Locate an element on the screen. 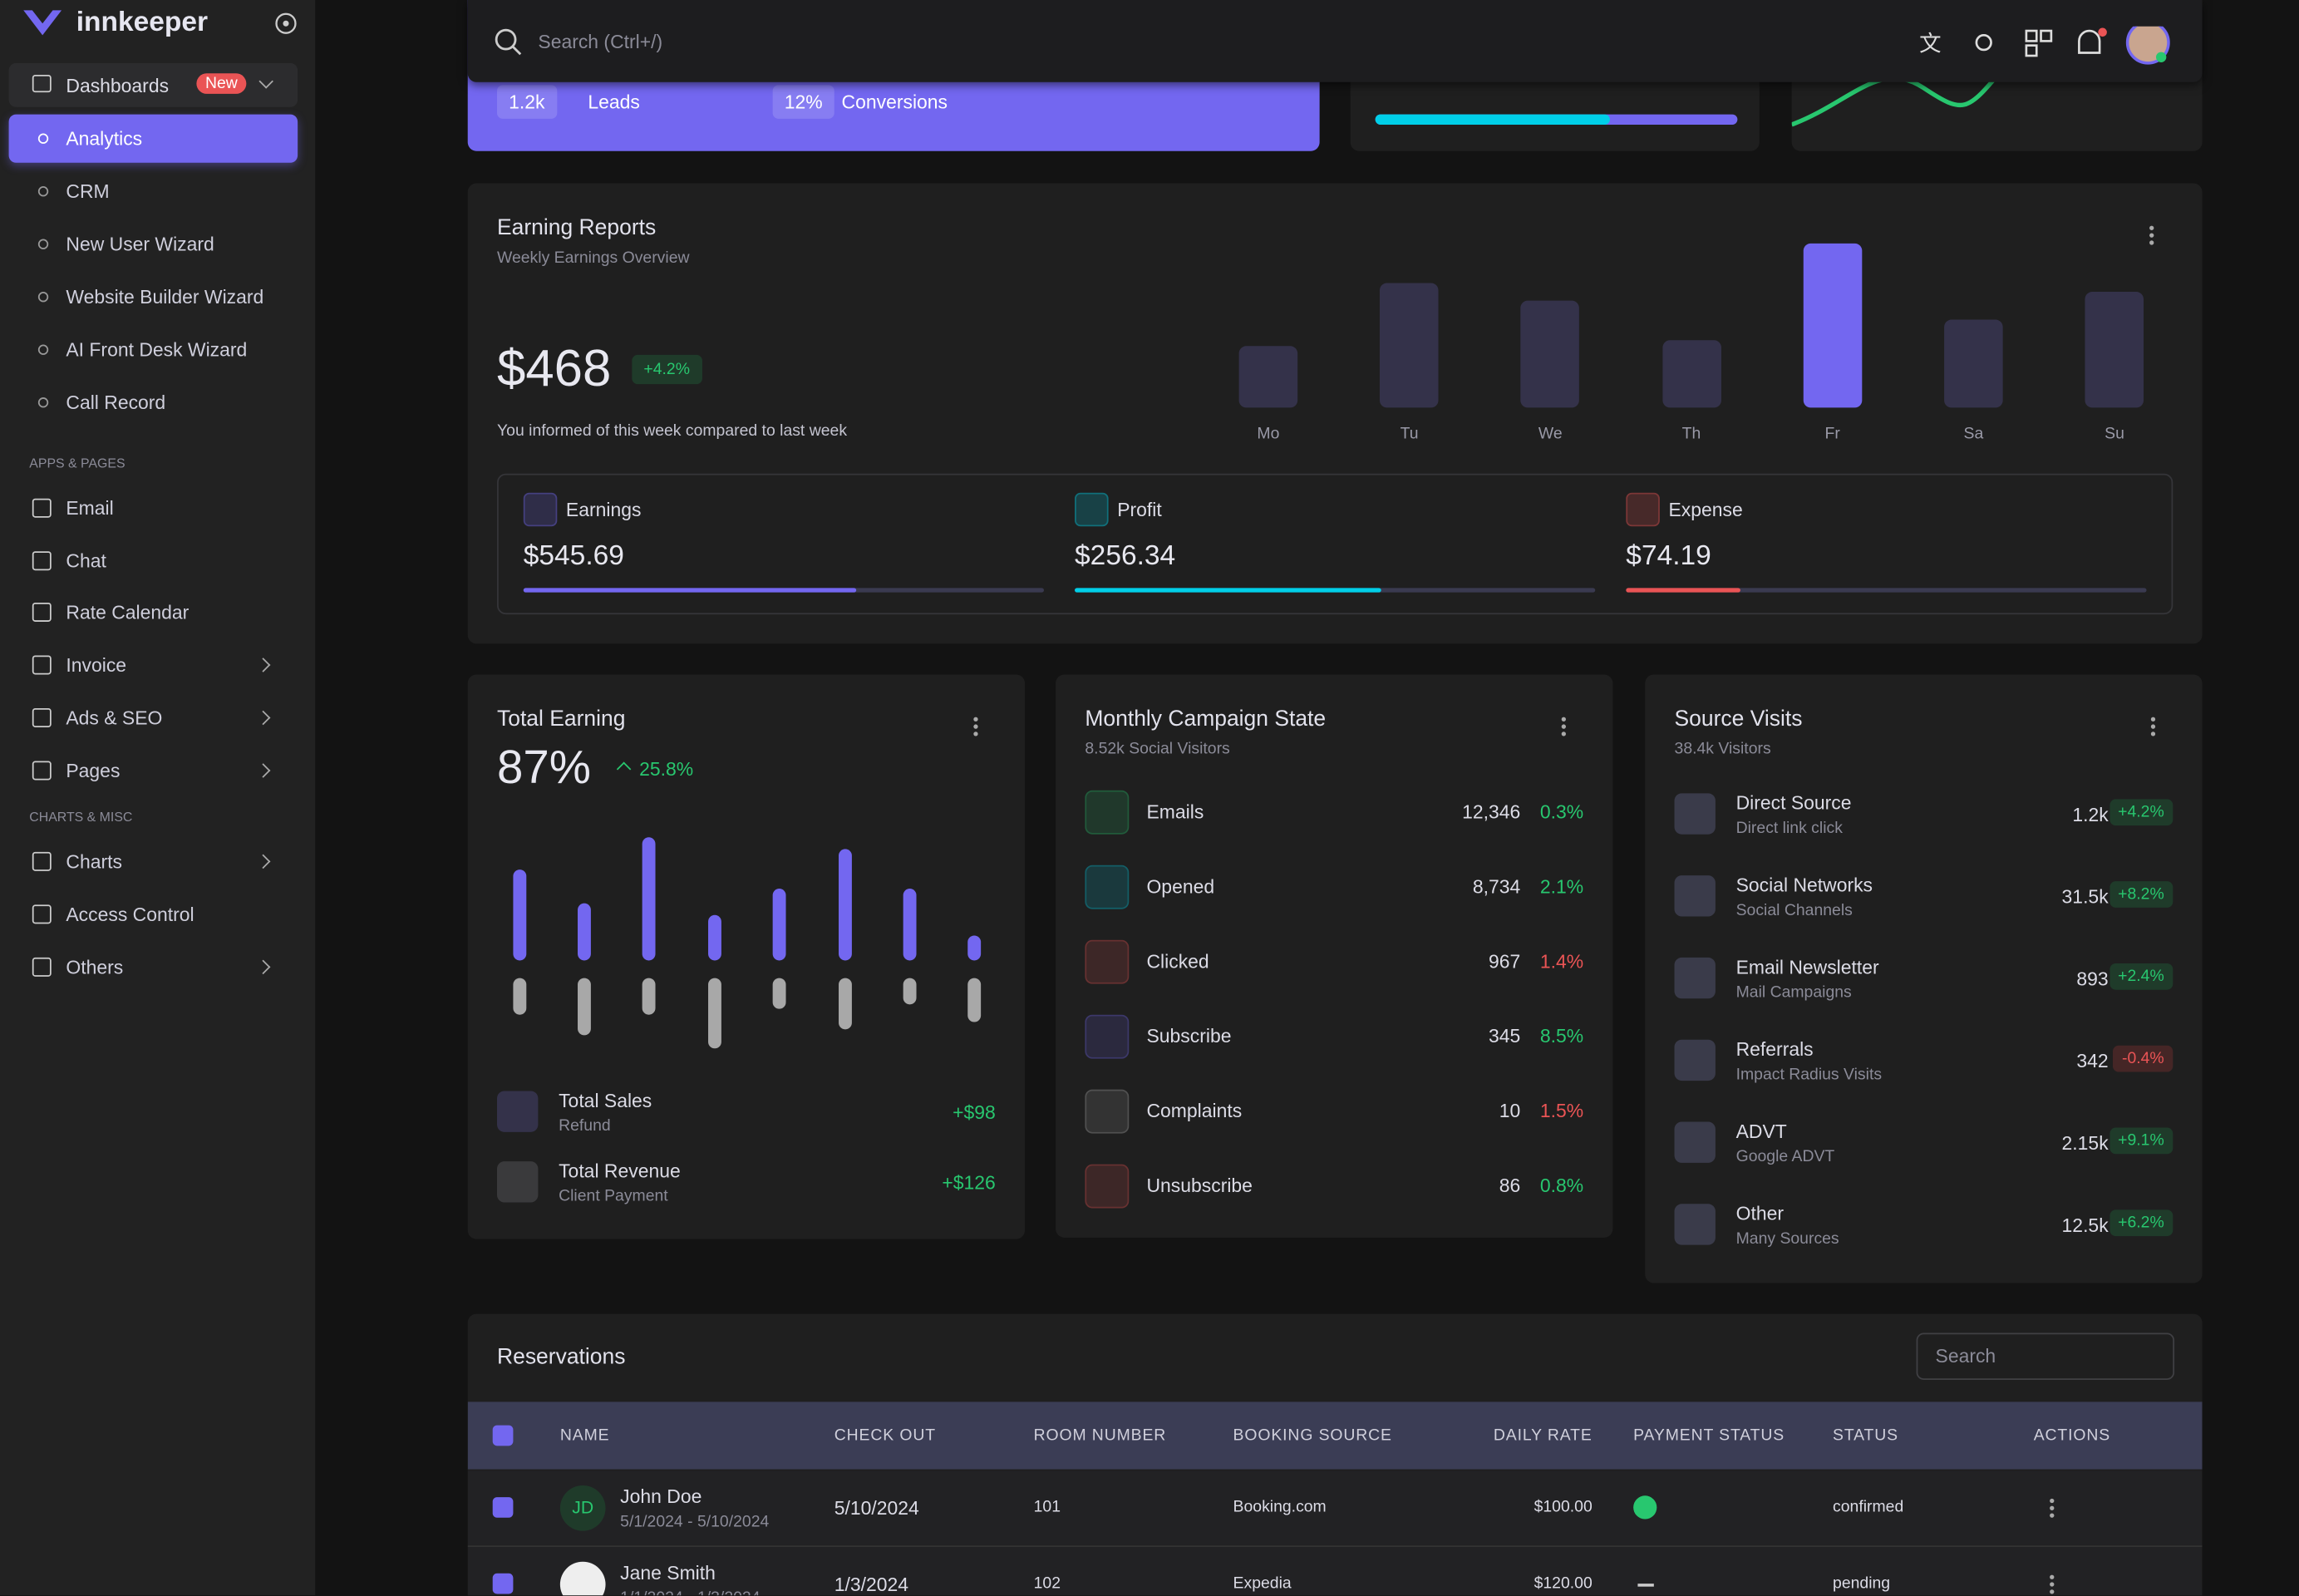  row-value: 893 is located at coordinates (2092, 979).